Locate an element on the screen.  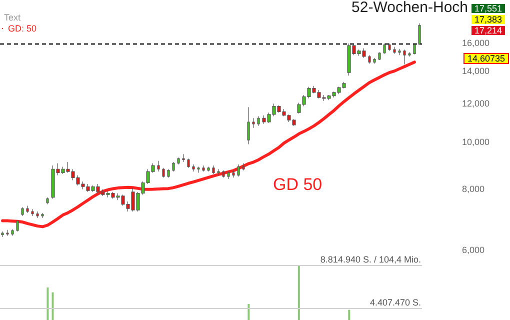
text: 14,60735 is located at coordinates (486, 59).